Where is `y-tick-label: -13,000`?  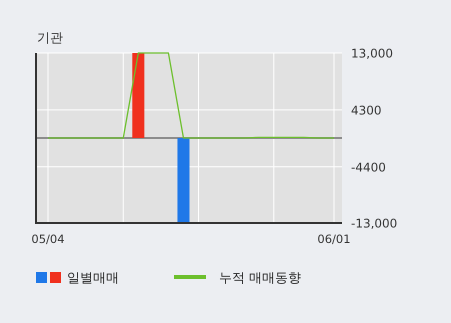
y-tick-label: -13,000 is located at coordinates (374, 223).